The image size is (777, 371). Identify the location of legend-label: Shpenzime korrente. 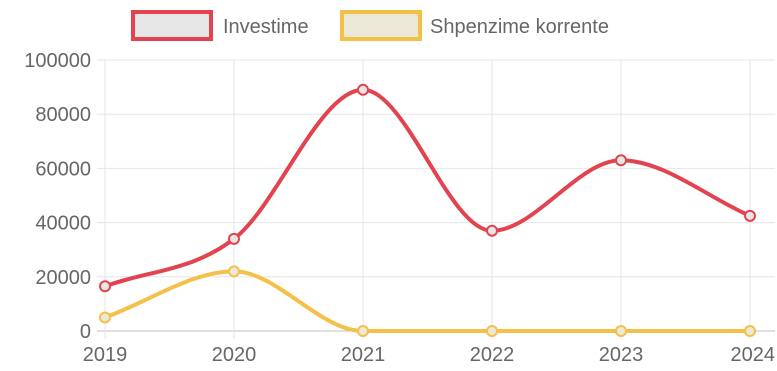
(519, 27).